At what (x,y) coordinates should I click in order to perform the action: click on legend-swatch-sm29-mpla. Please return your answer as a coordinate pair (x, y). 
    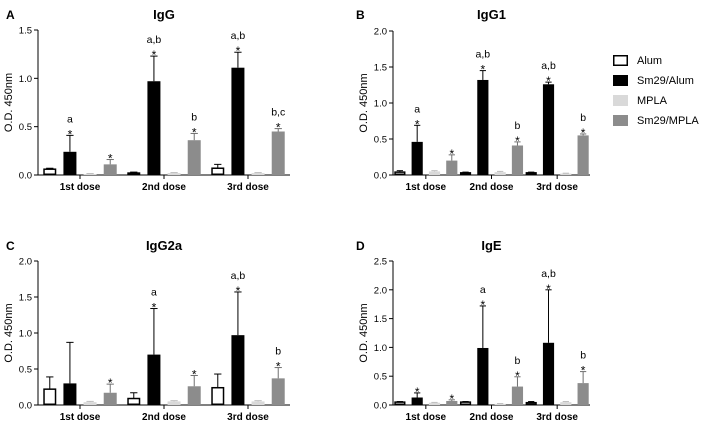
    Looking at the image, I should click on (620, 120).